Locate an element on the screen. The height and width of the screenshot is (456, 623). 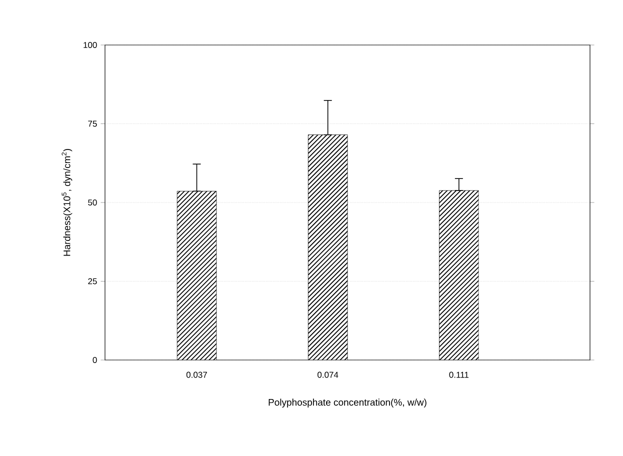
y-axis-title: Hardness(X10$^{5}$, dyn/cm$^{2}$) is located at coordinates (67, 202).